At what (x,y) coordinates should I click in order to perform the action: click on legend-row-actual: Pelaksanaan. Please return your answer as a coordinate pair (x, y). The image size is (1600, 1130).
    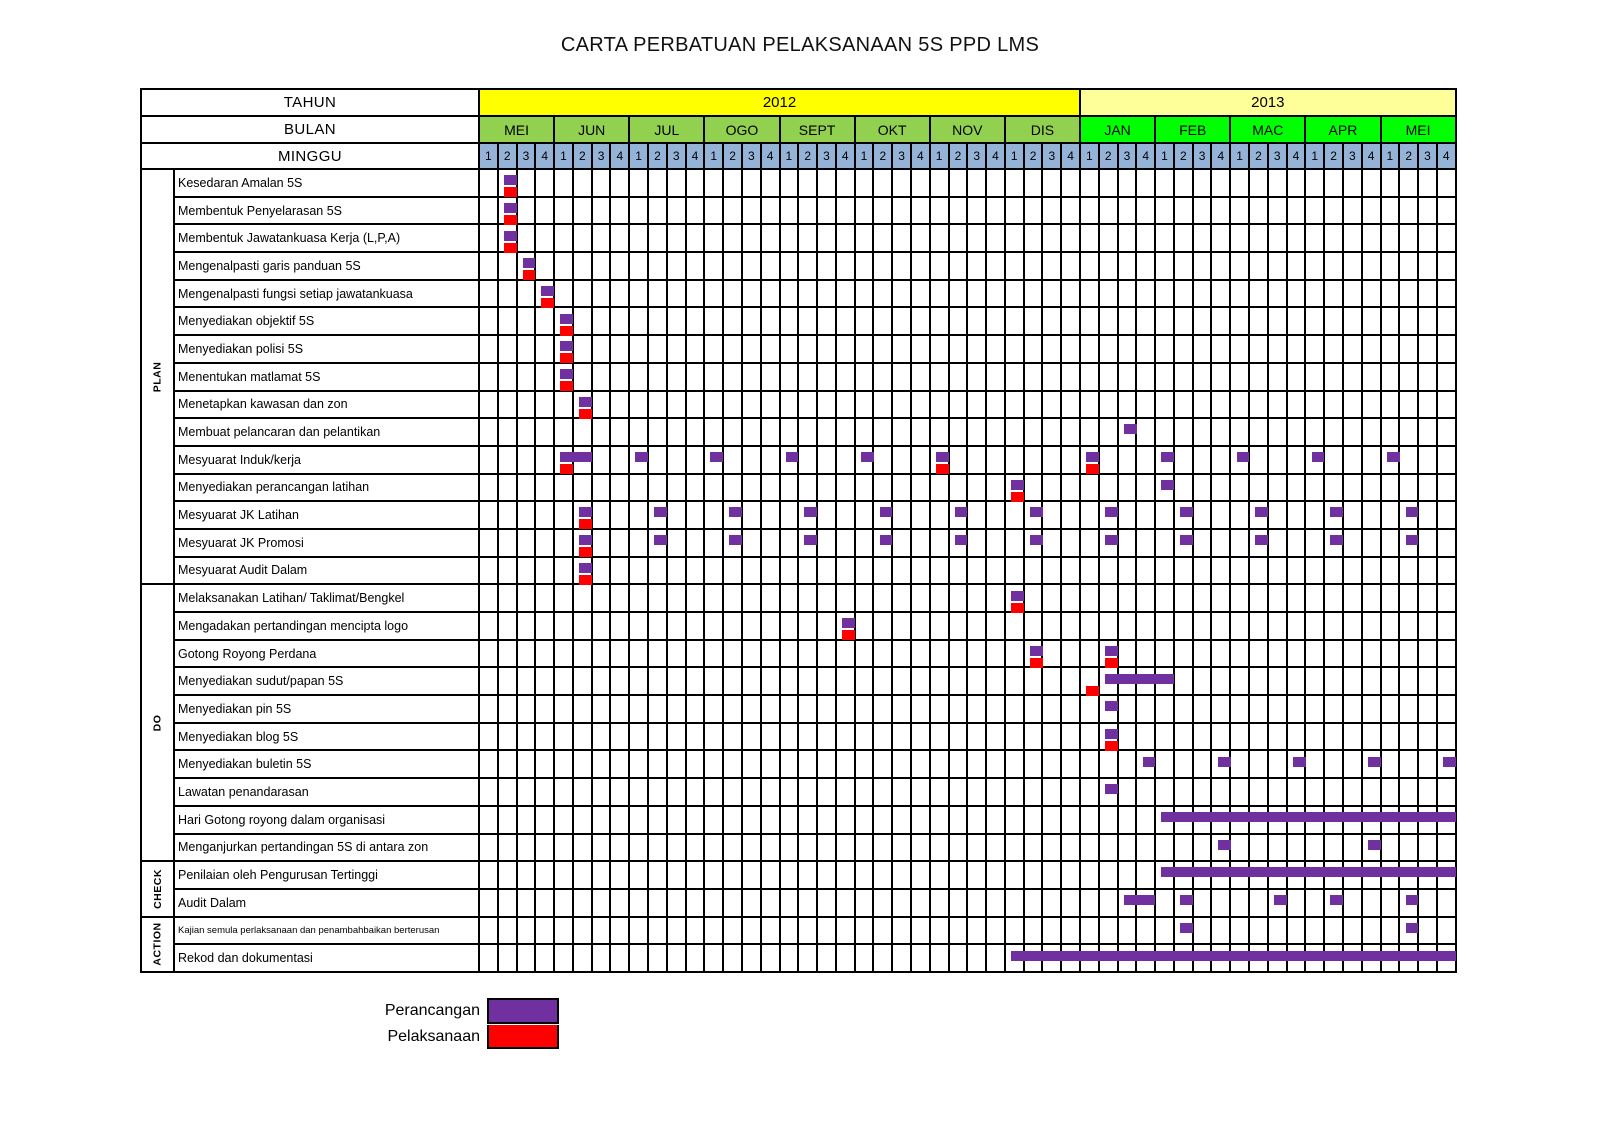
    Looking at the image, I should click on (463, 1037).